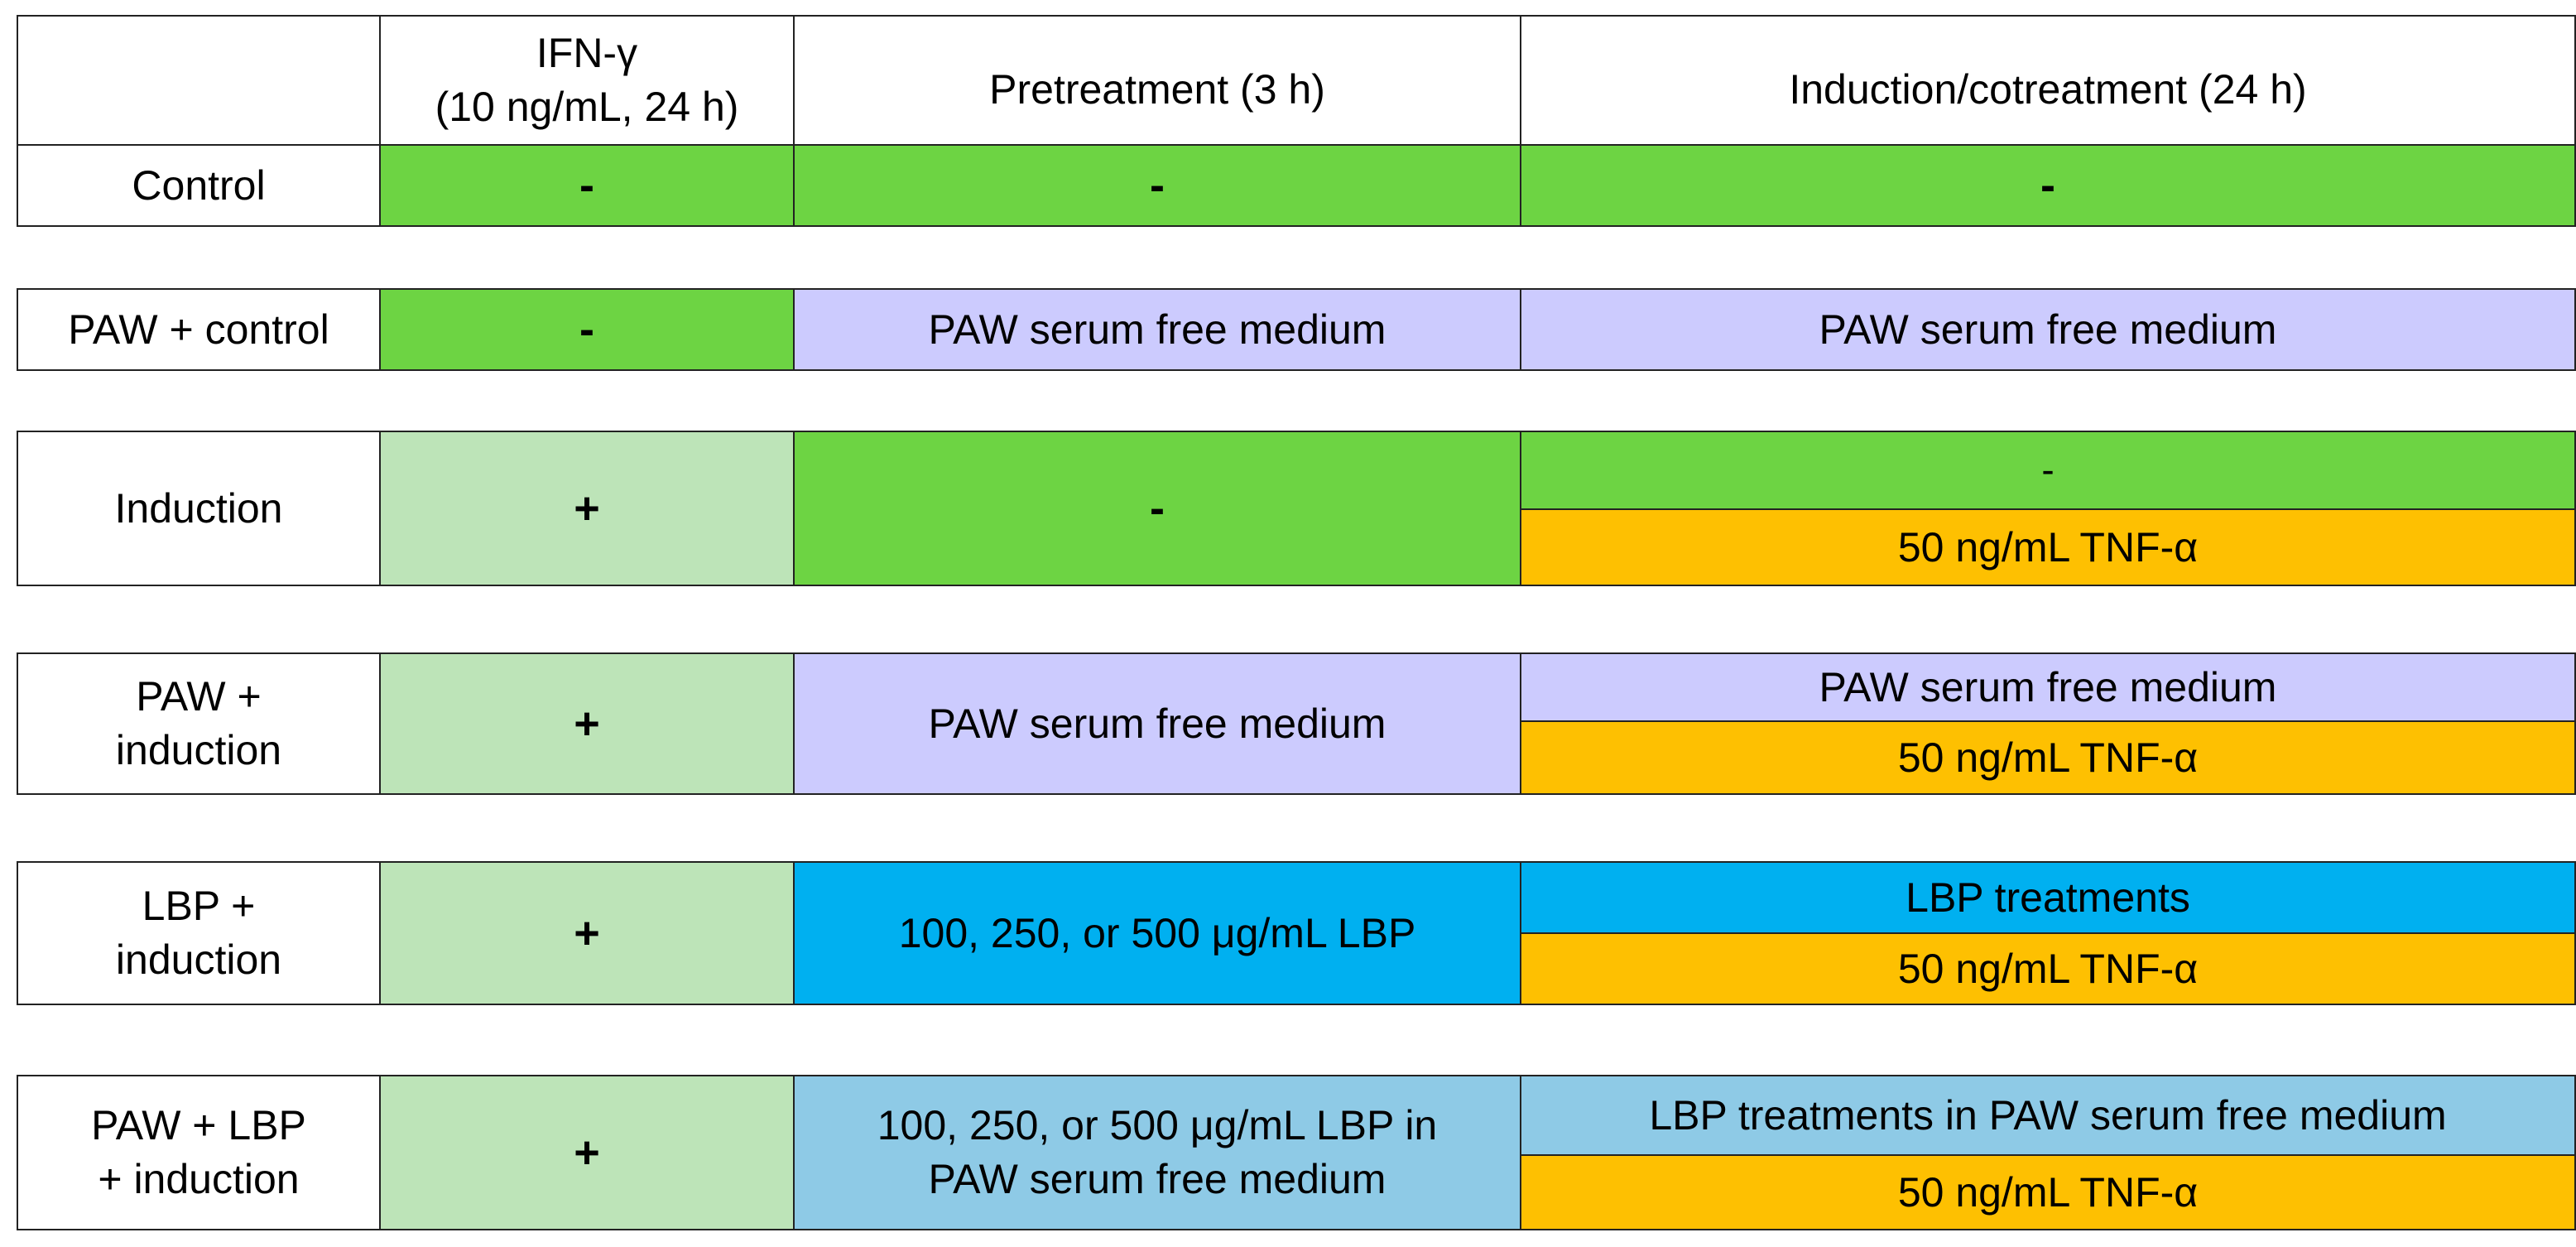 The height and width of the screenshot is (1247, 2576). Describe the element at coordinates (199, 1152) in the screenshot. I see `row-paw-lbp-induction-label: PAW + LBP + induction` at that location.